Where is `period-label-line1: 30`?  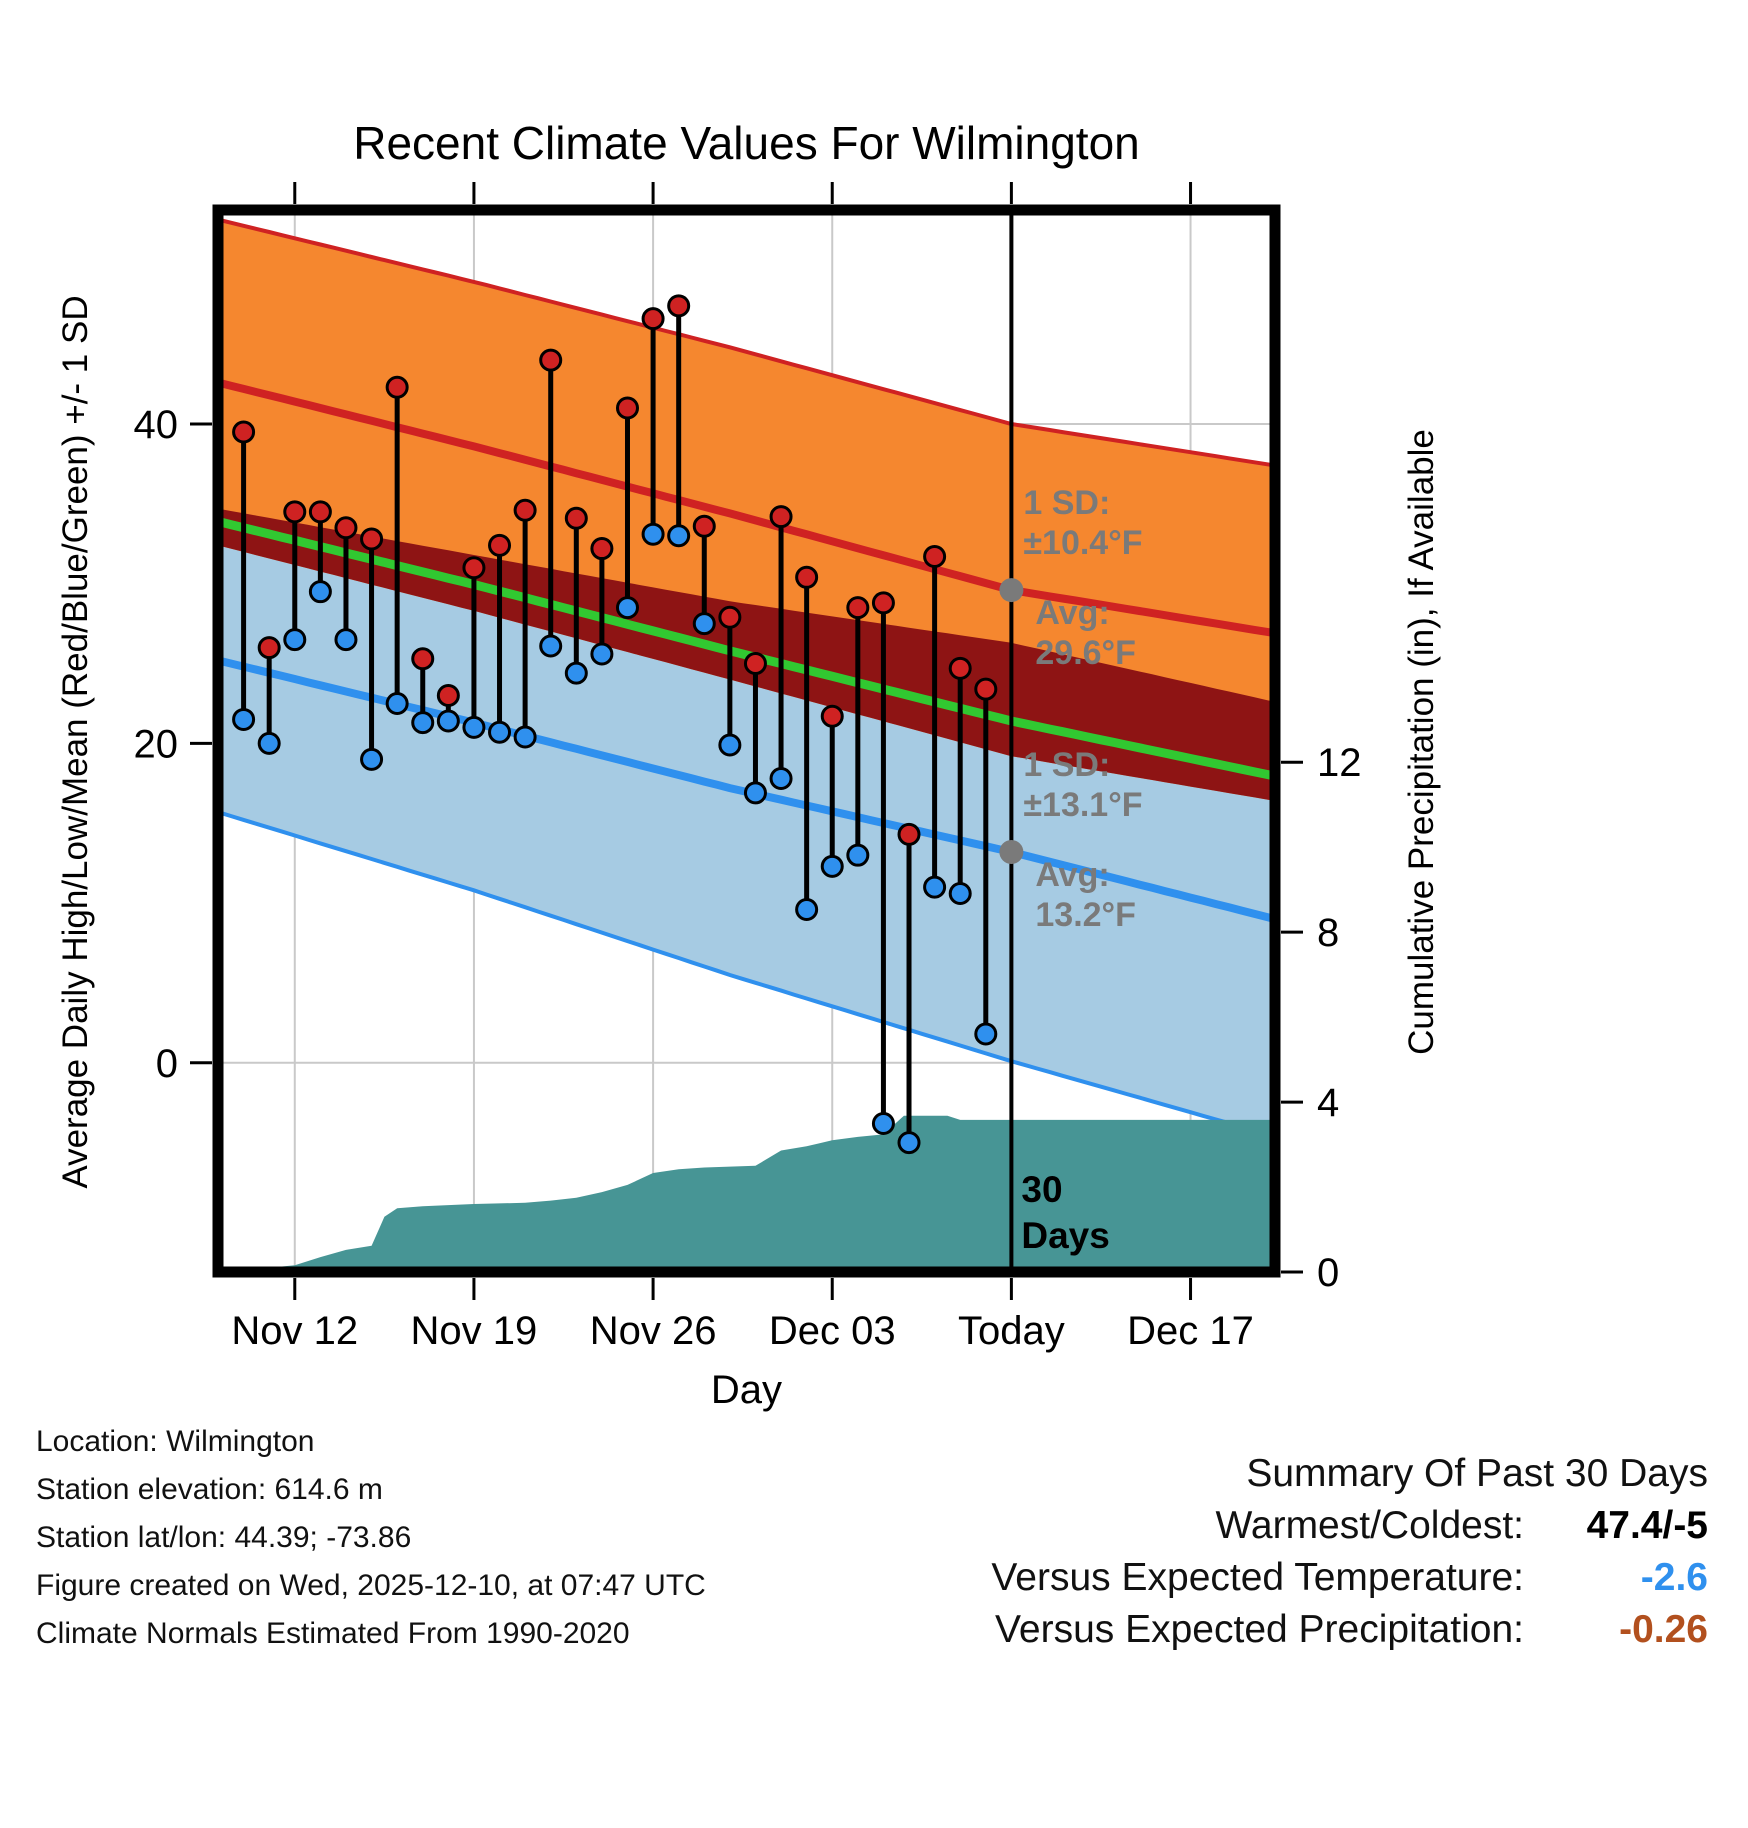 period-label-line1: 30 is located at coordinates (1041, 1189).